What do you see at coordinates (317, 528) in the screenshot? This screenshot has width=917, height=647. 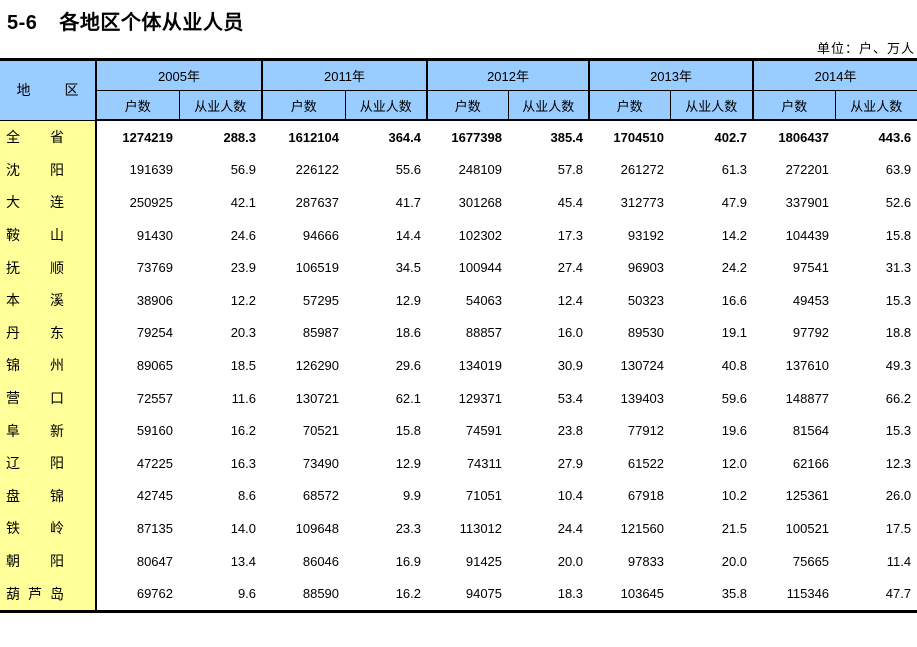 I see `cell-value: 109648` at bounding box center [317, 528].